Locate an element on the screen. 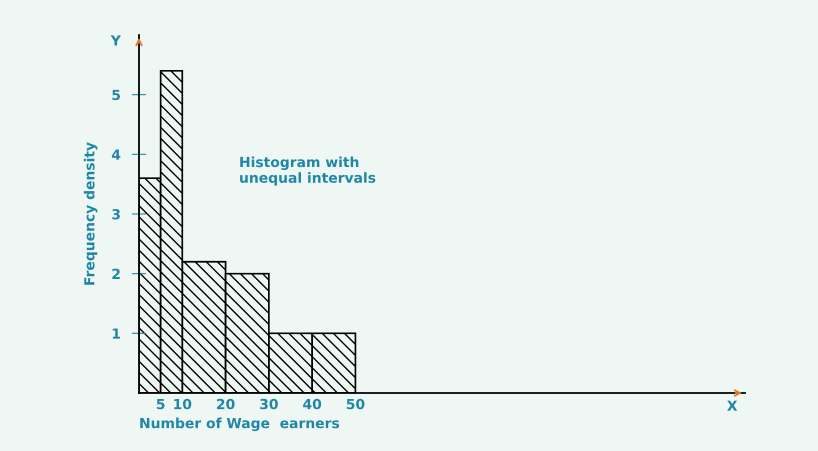  x-tick-label: 20 is located at coordinates (226, 404).